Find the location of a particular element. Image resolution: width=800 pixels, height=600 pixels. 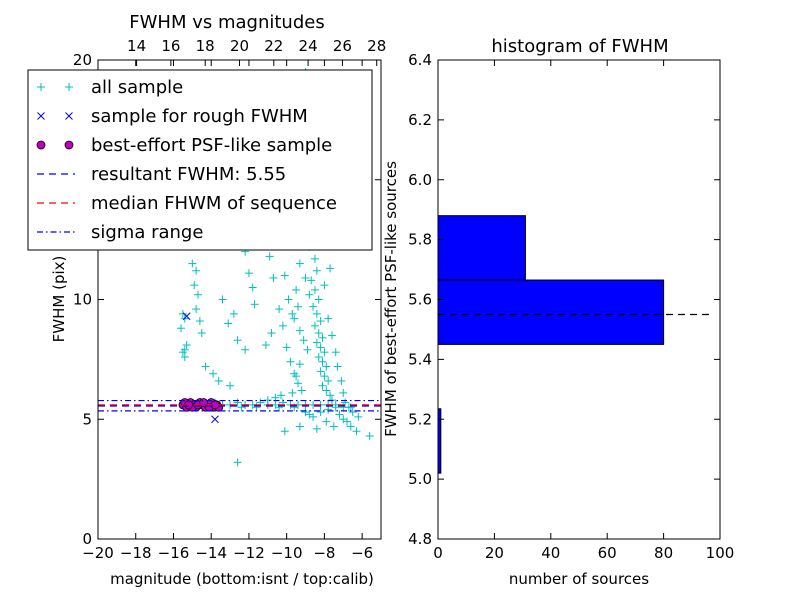

legend-label-median-fwhm: median FHWM of sequence is located at coordinates (214, 203).